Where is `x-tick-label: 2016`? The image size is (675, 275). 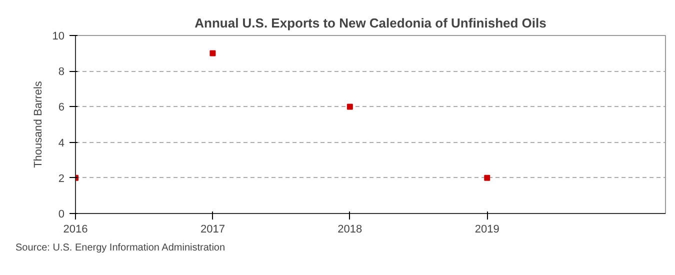
x-tick-label: 2016 is located at coordinates (75, 230).